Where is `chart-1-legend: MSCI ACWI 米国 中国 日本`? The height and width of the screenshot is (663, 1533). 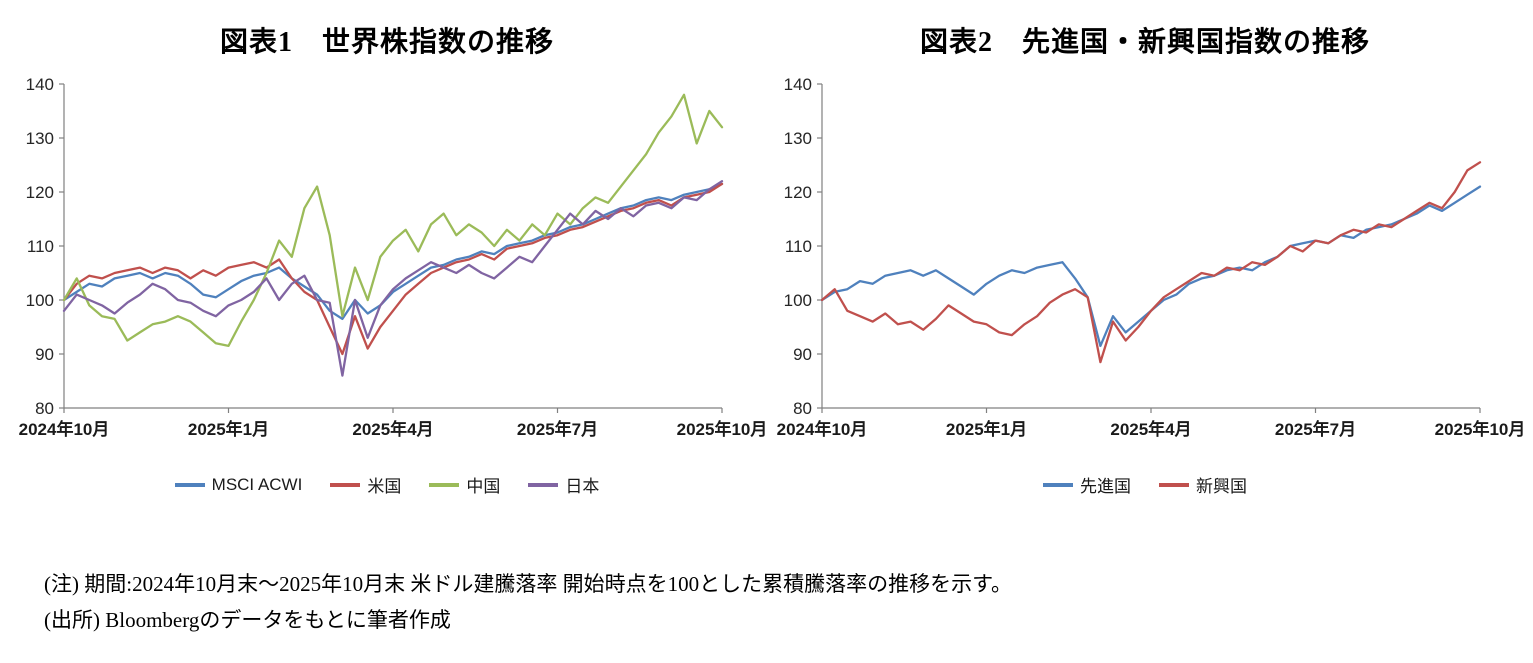
chart-1-legend: MSCI ACWI 米国 中国 日本 is located at coordinates (387, 484).